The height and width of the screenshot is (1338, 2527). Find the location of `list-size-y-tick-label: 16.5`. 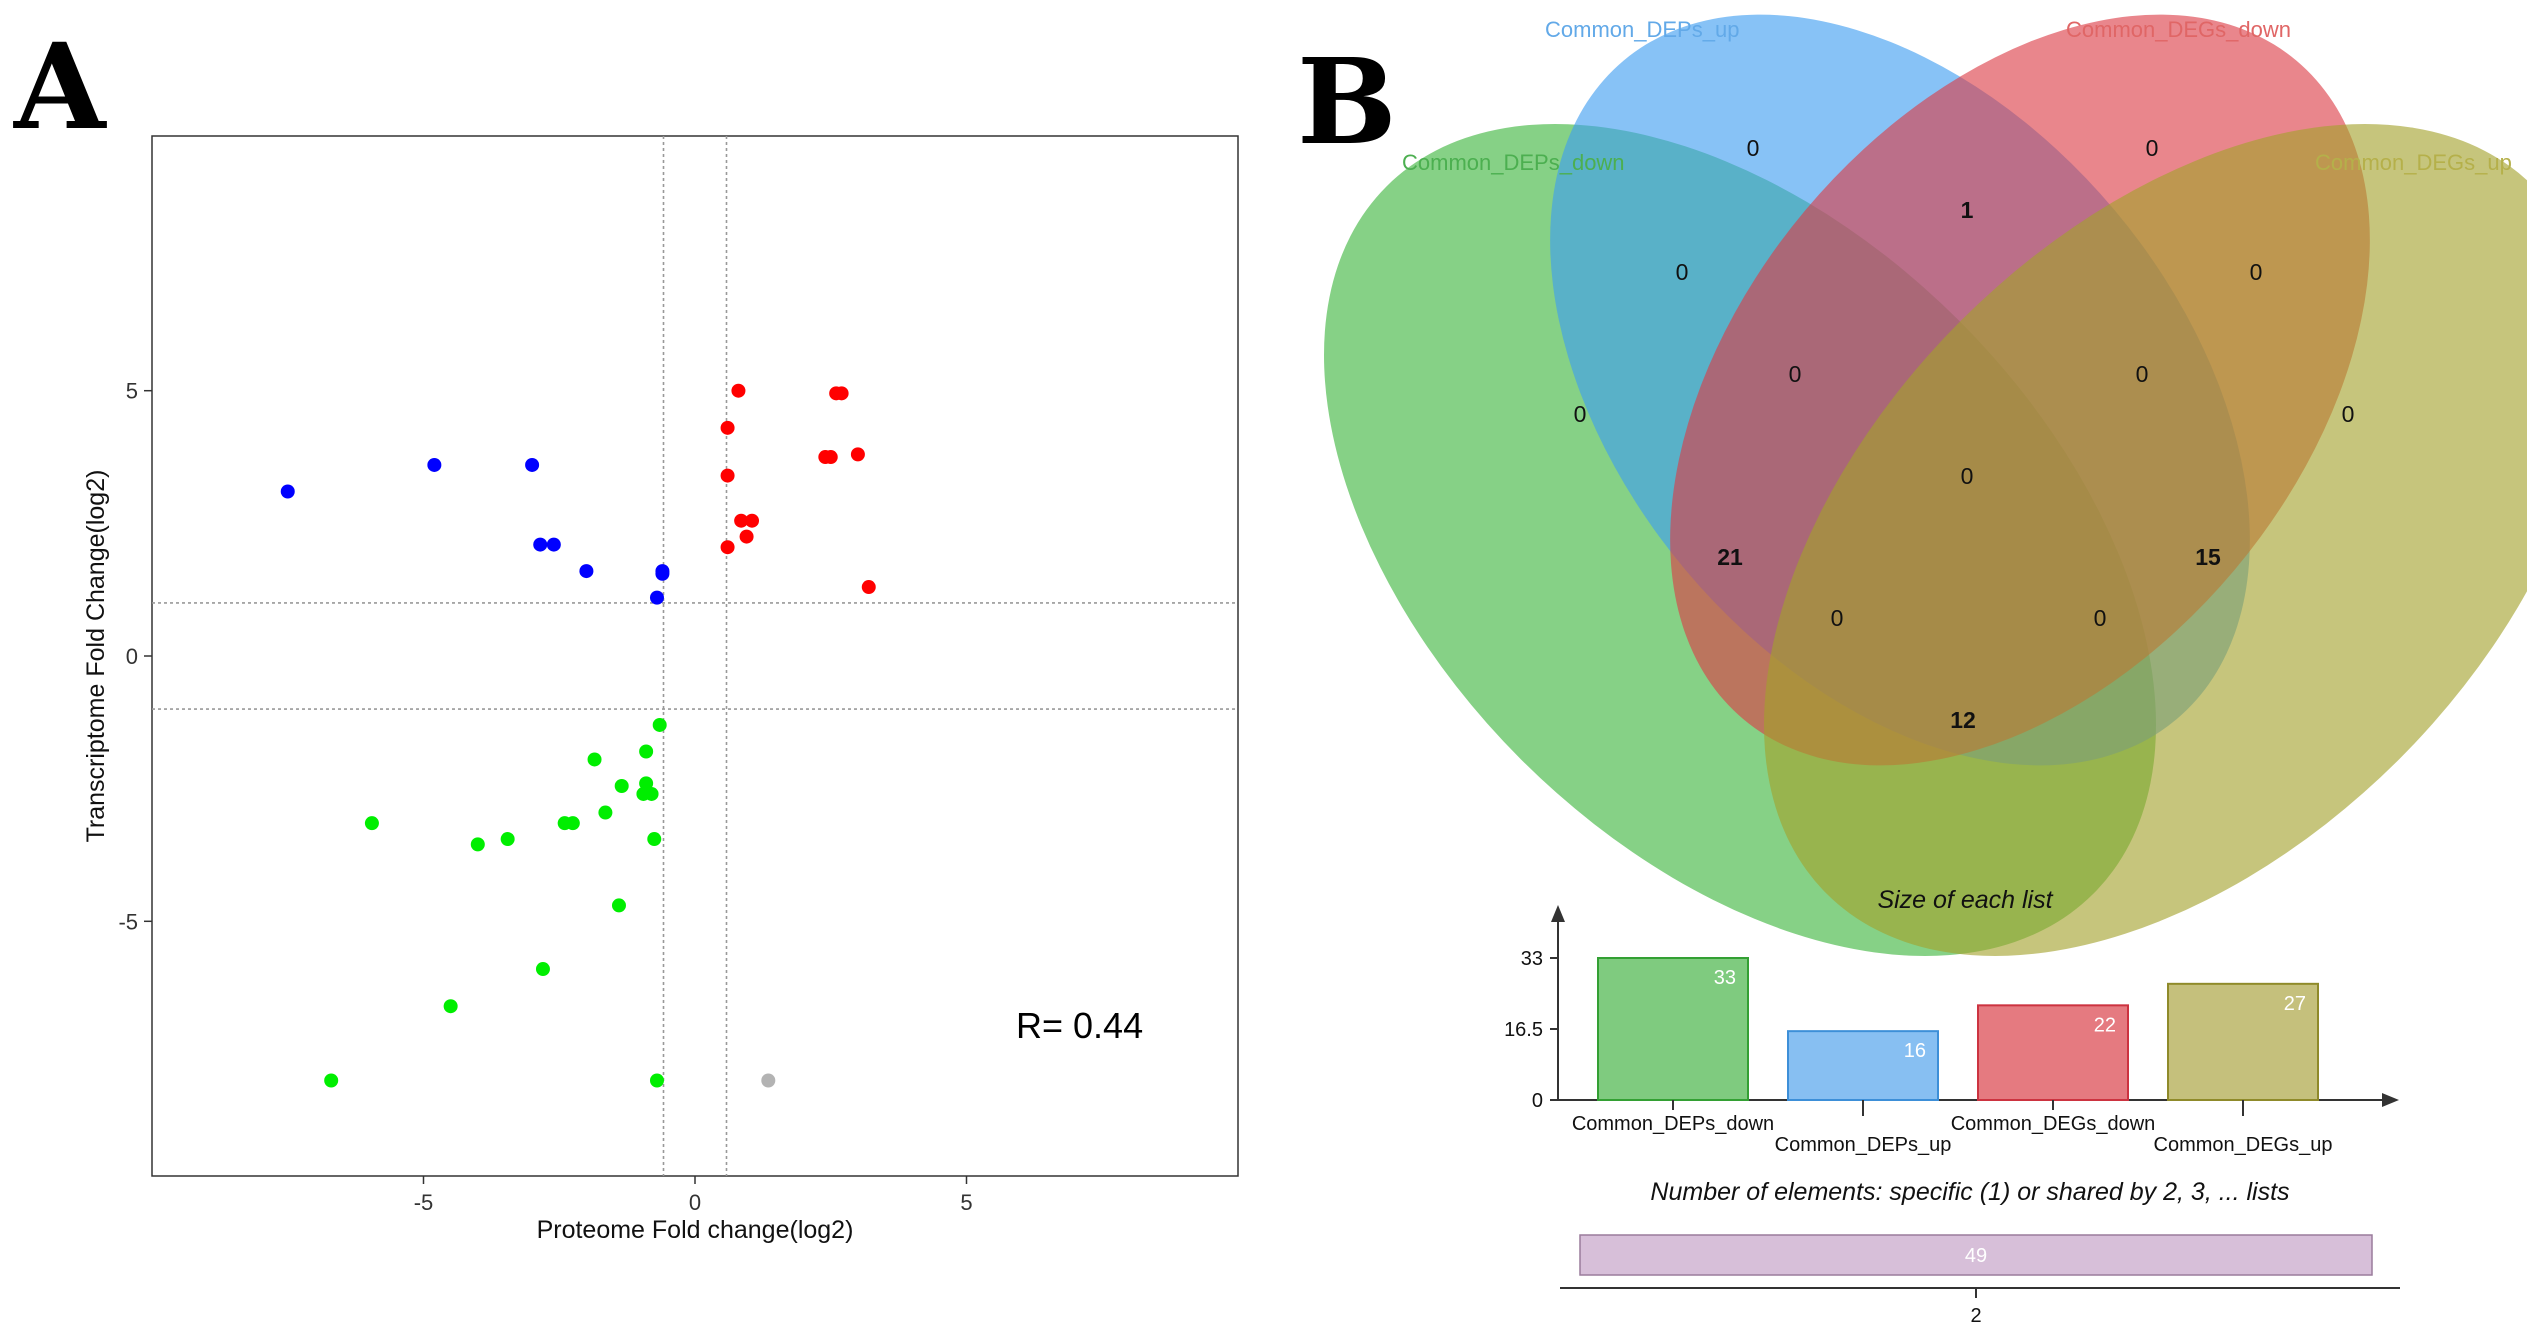

list-size-y-tick-label: 16.5 is located at coordinates (1523, 1030).